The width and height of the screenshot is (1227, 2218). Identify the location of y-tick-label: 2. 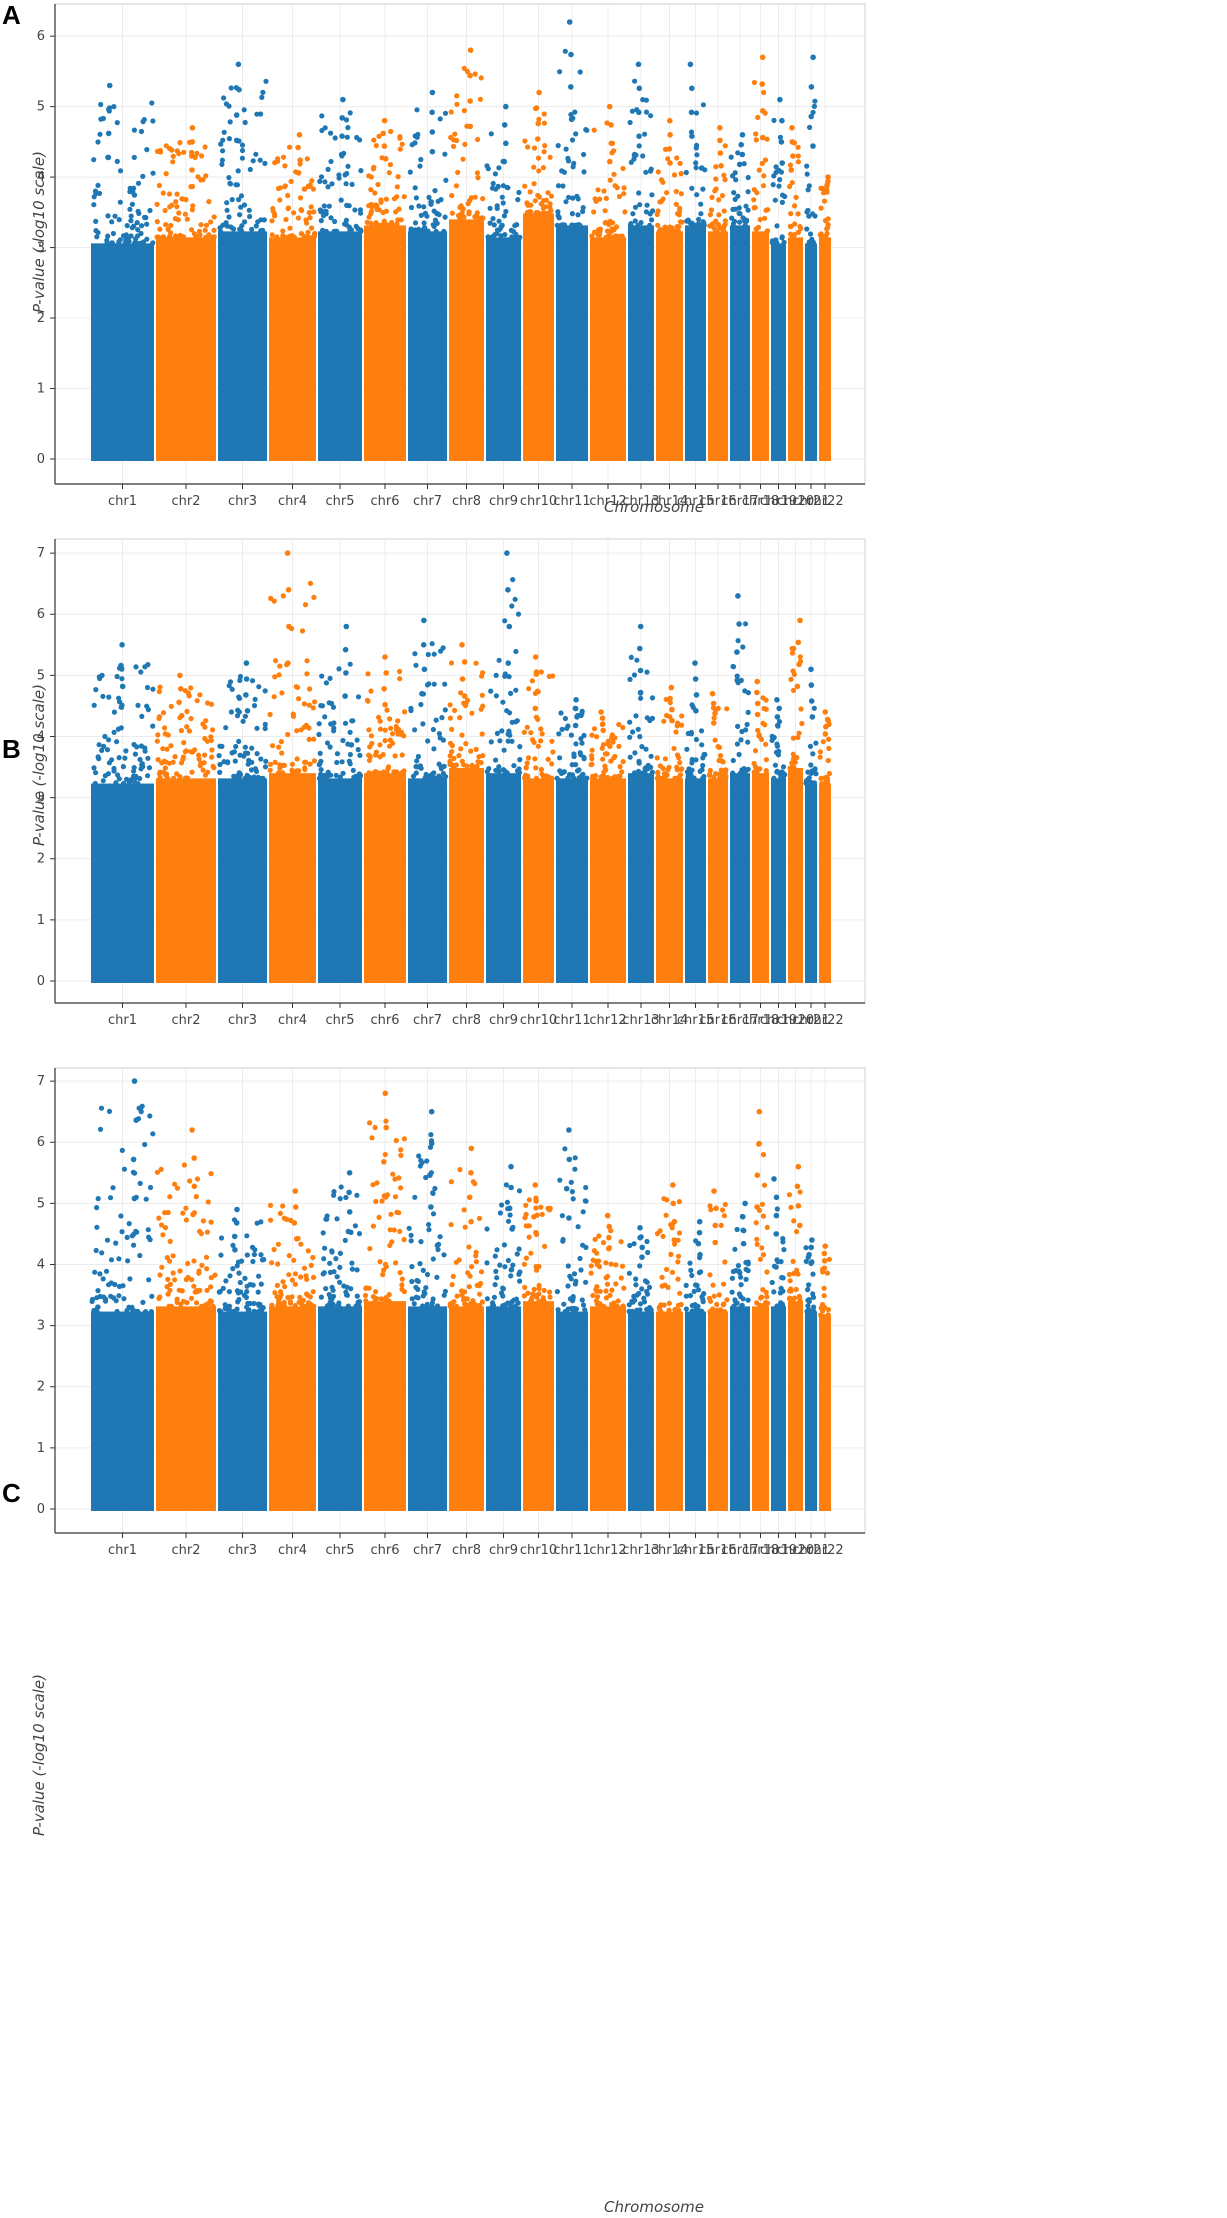
(41, 1387).